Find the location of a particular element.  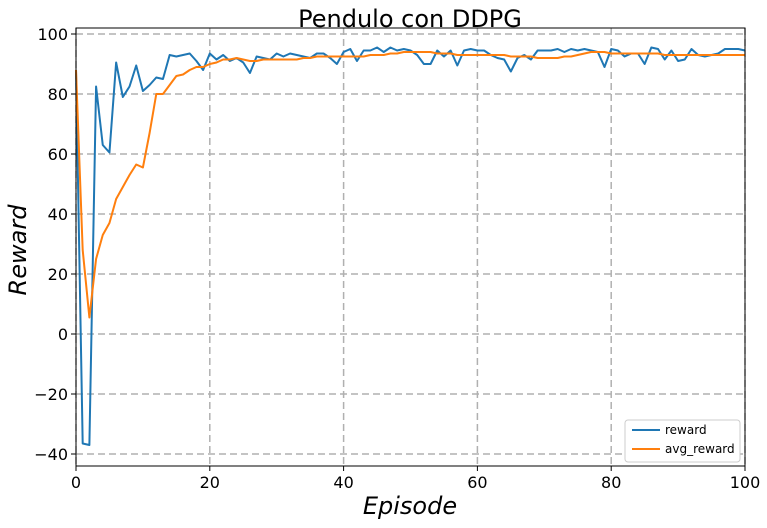

y-tick-label: 20 is located at coordinates (58, 274).